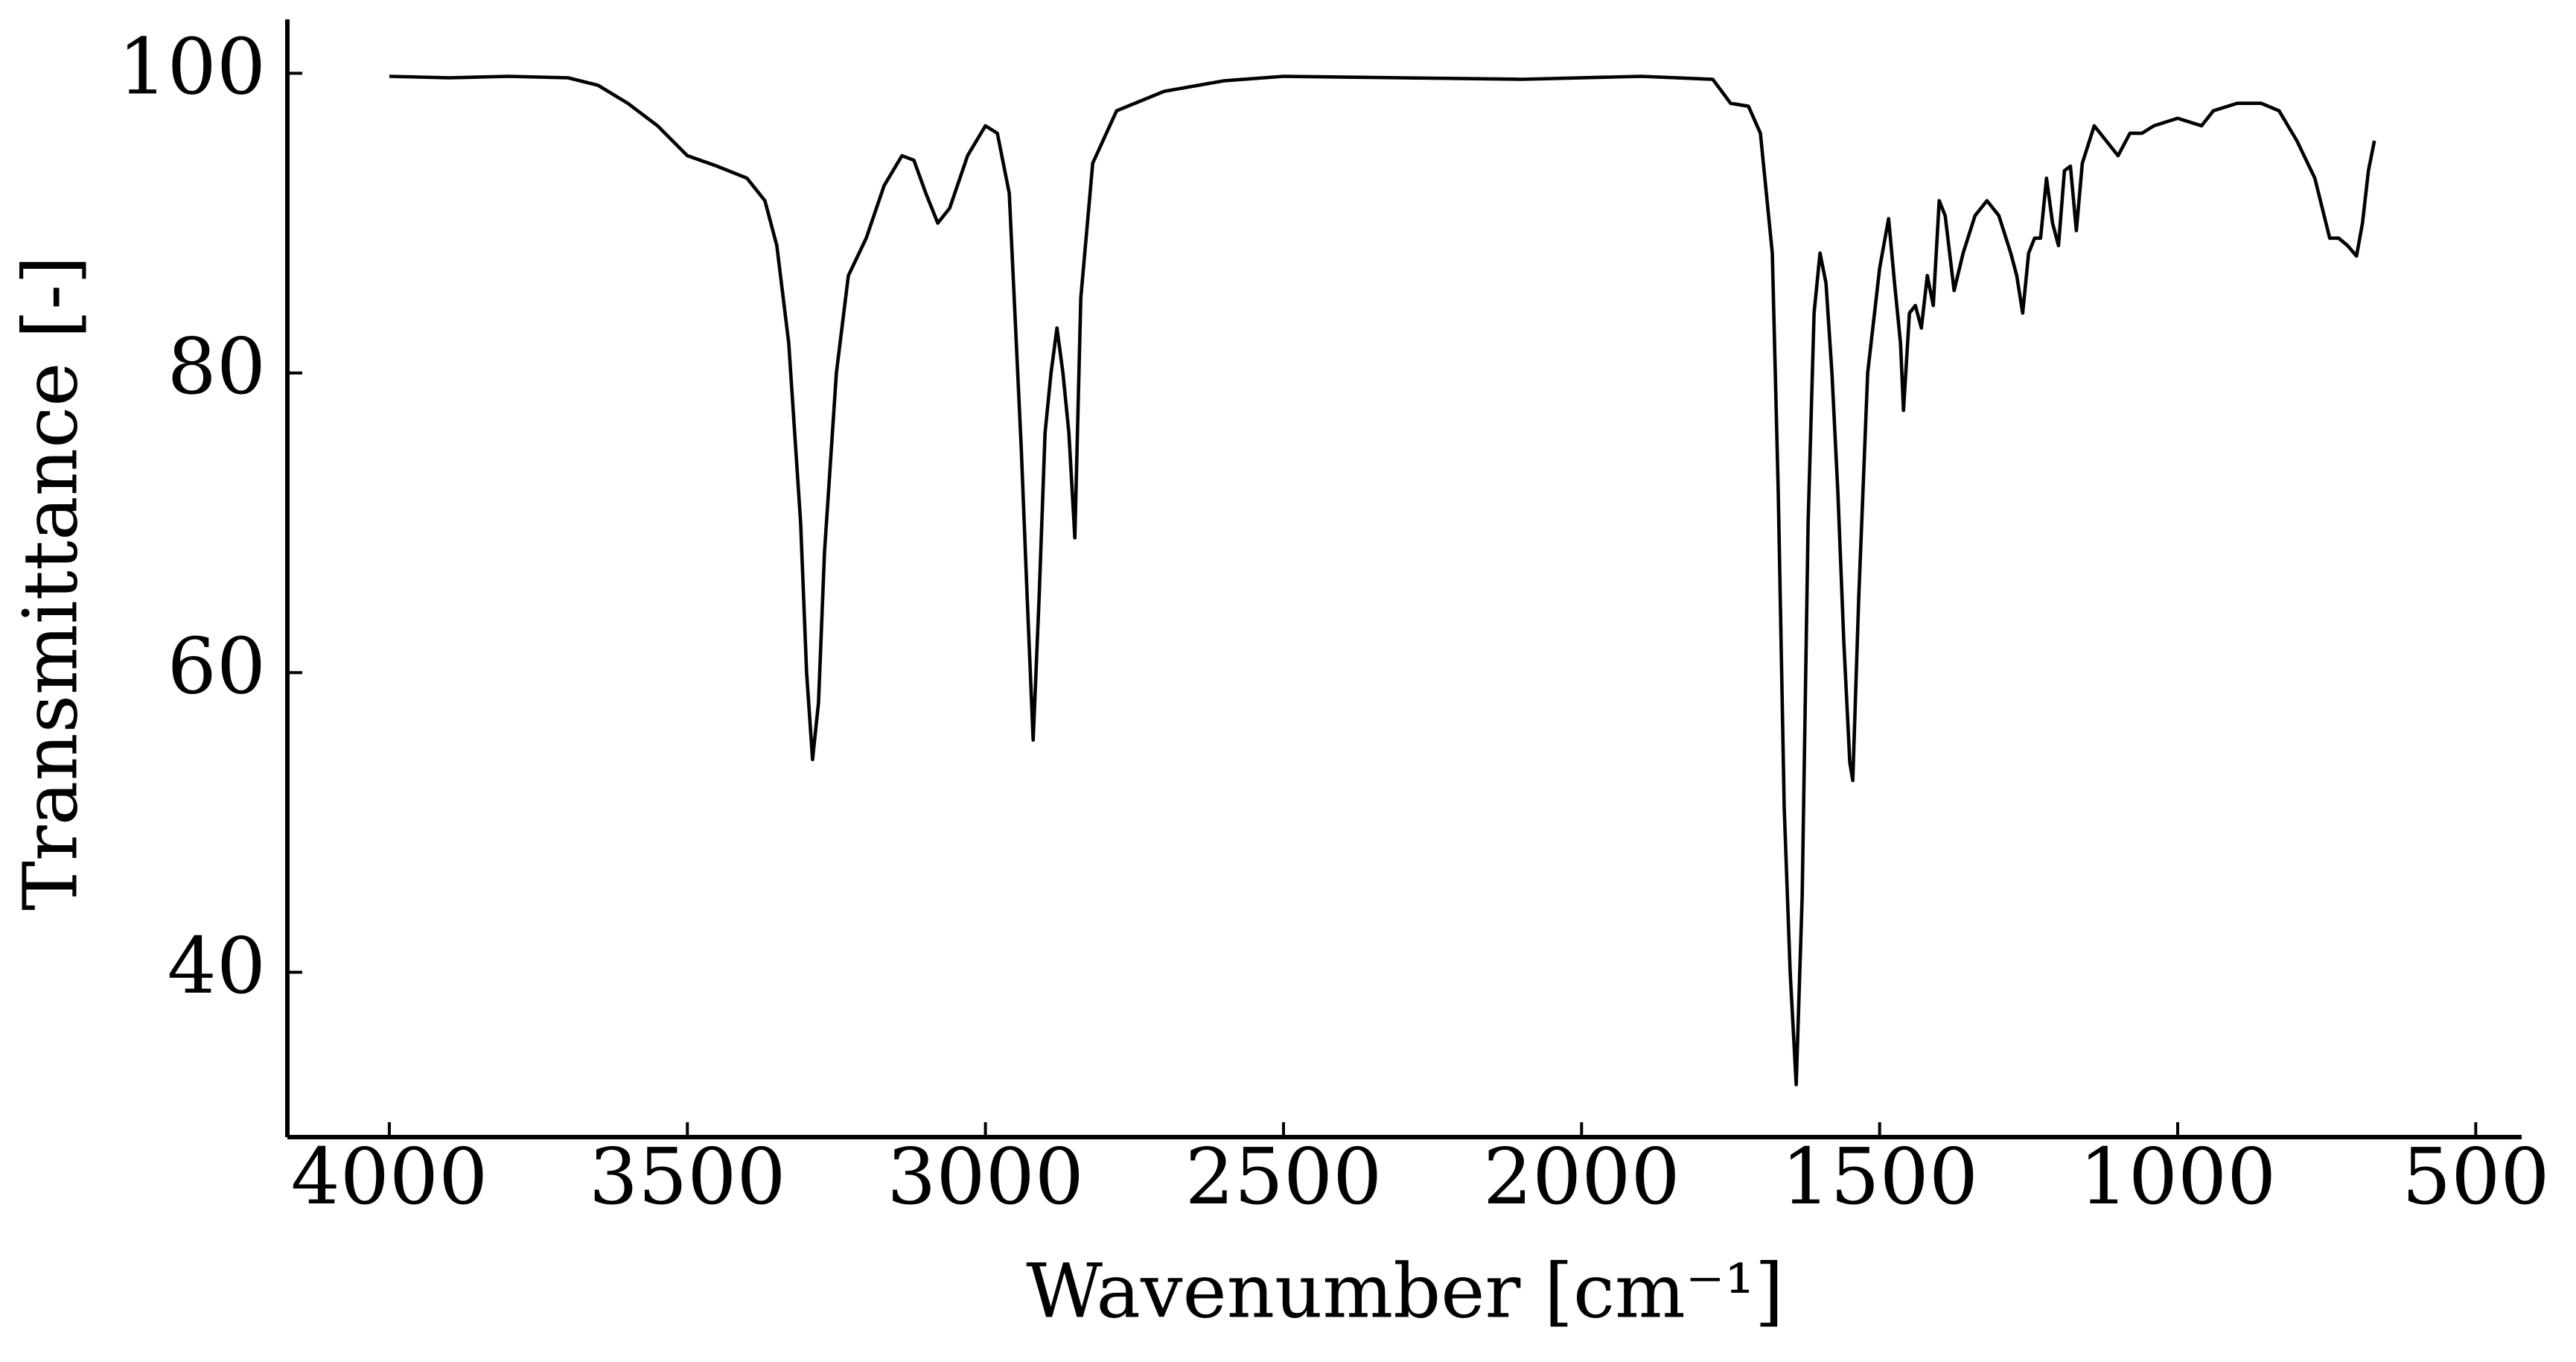 The image size is (2576, 1362). What do you see at coordinates (51, 583) in the screenshot?
I see `y-axis-label: Transmittance [-]` at bounding box center [51, 583].